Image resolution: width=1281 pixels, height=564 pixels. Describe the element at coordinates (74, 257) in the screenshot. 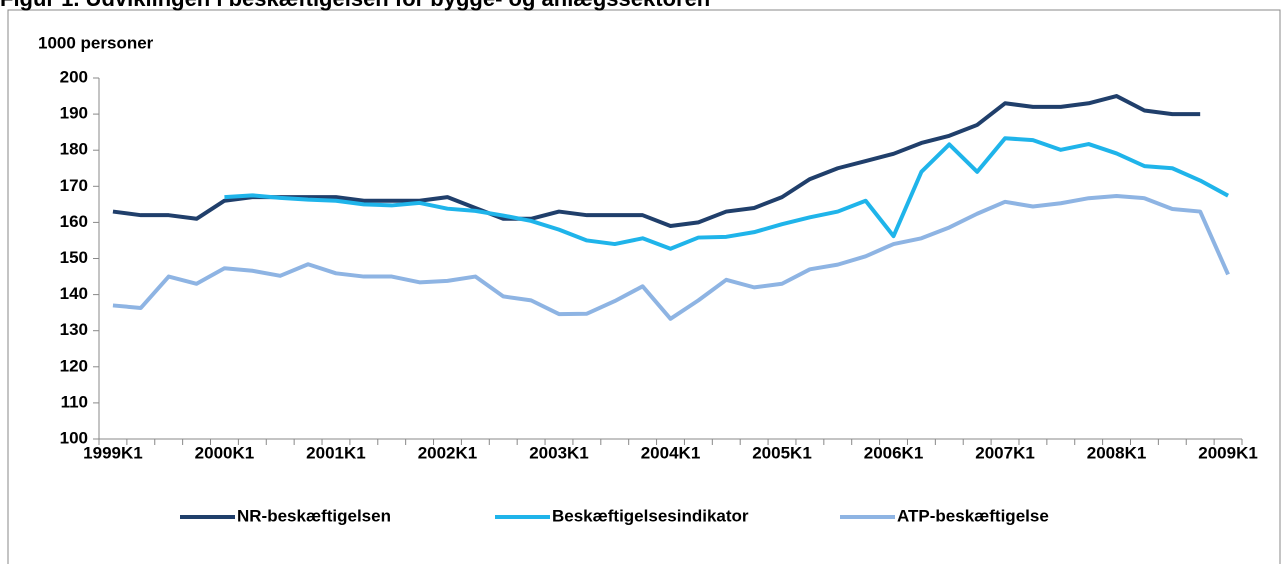

I see `y-tick-label: 150` at that location.